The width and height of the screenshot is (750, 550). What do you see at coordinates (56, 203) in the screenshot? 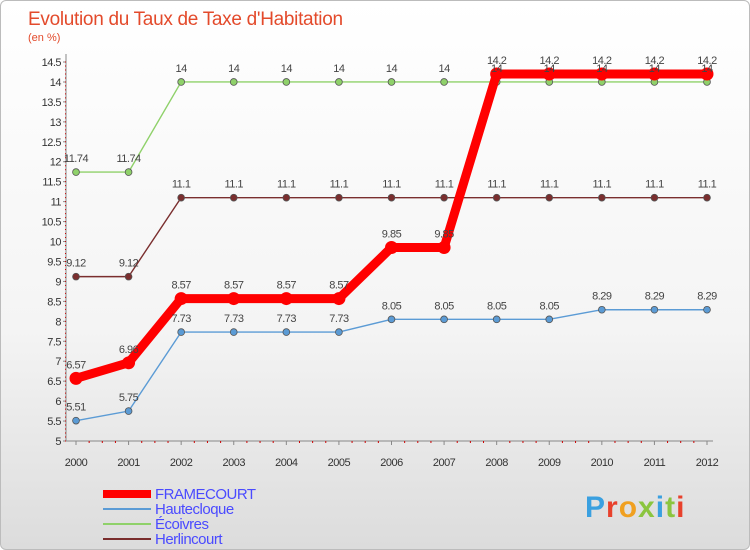
I see `y-tick-label: 11` at bounding box center [56, 203].